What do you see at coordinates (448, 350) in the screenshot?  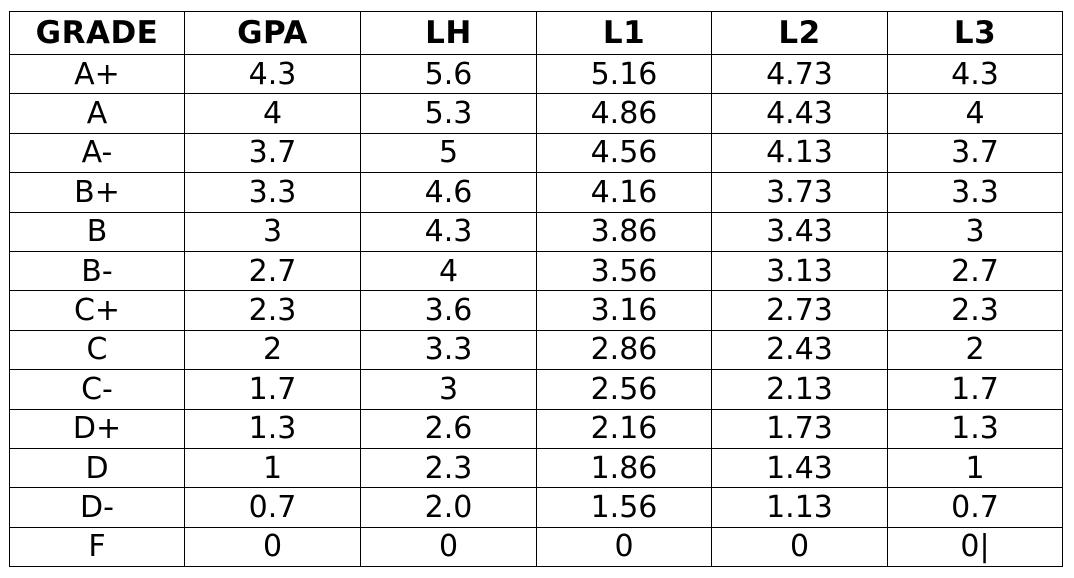 I see `table-cell-lh: 3.3` at bounding box center [448, 350].